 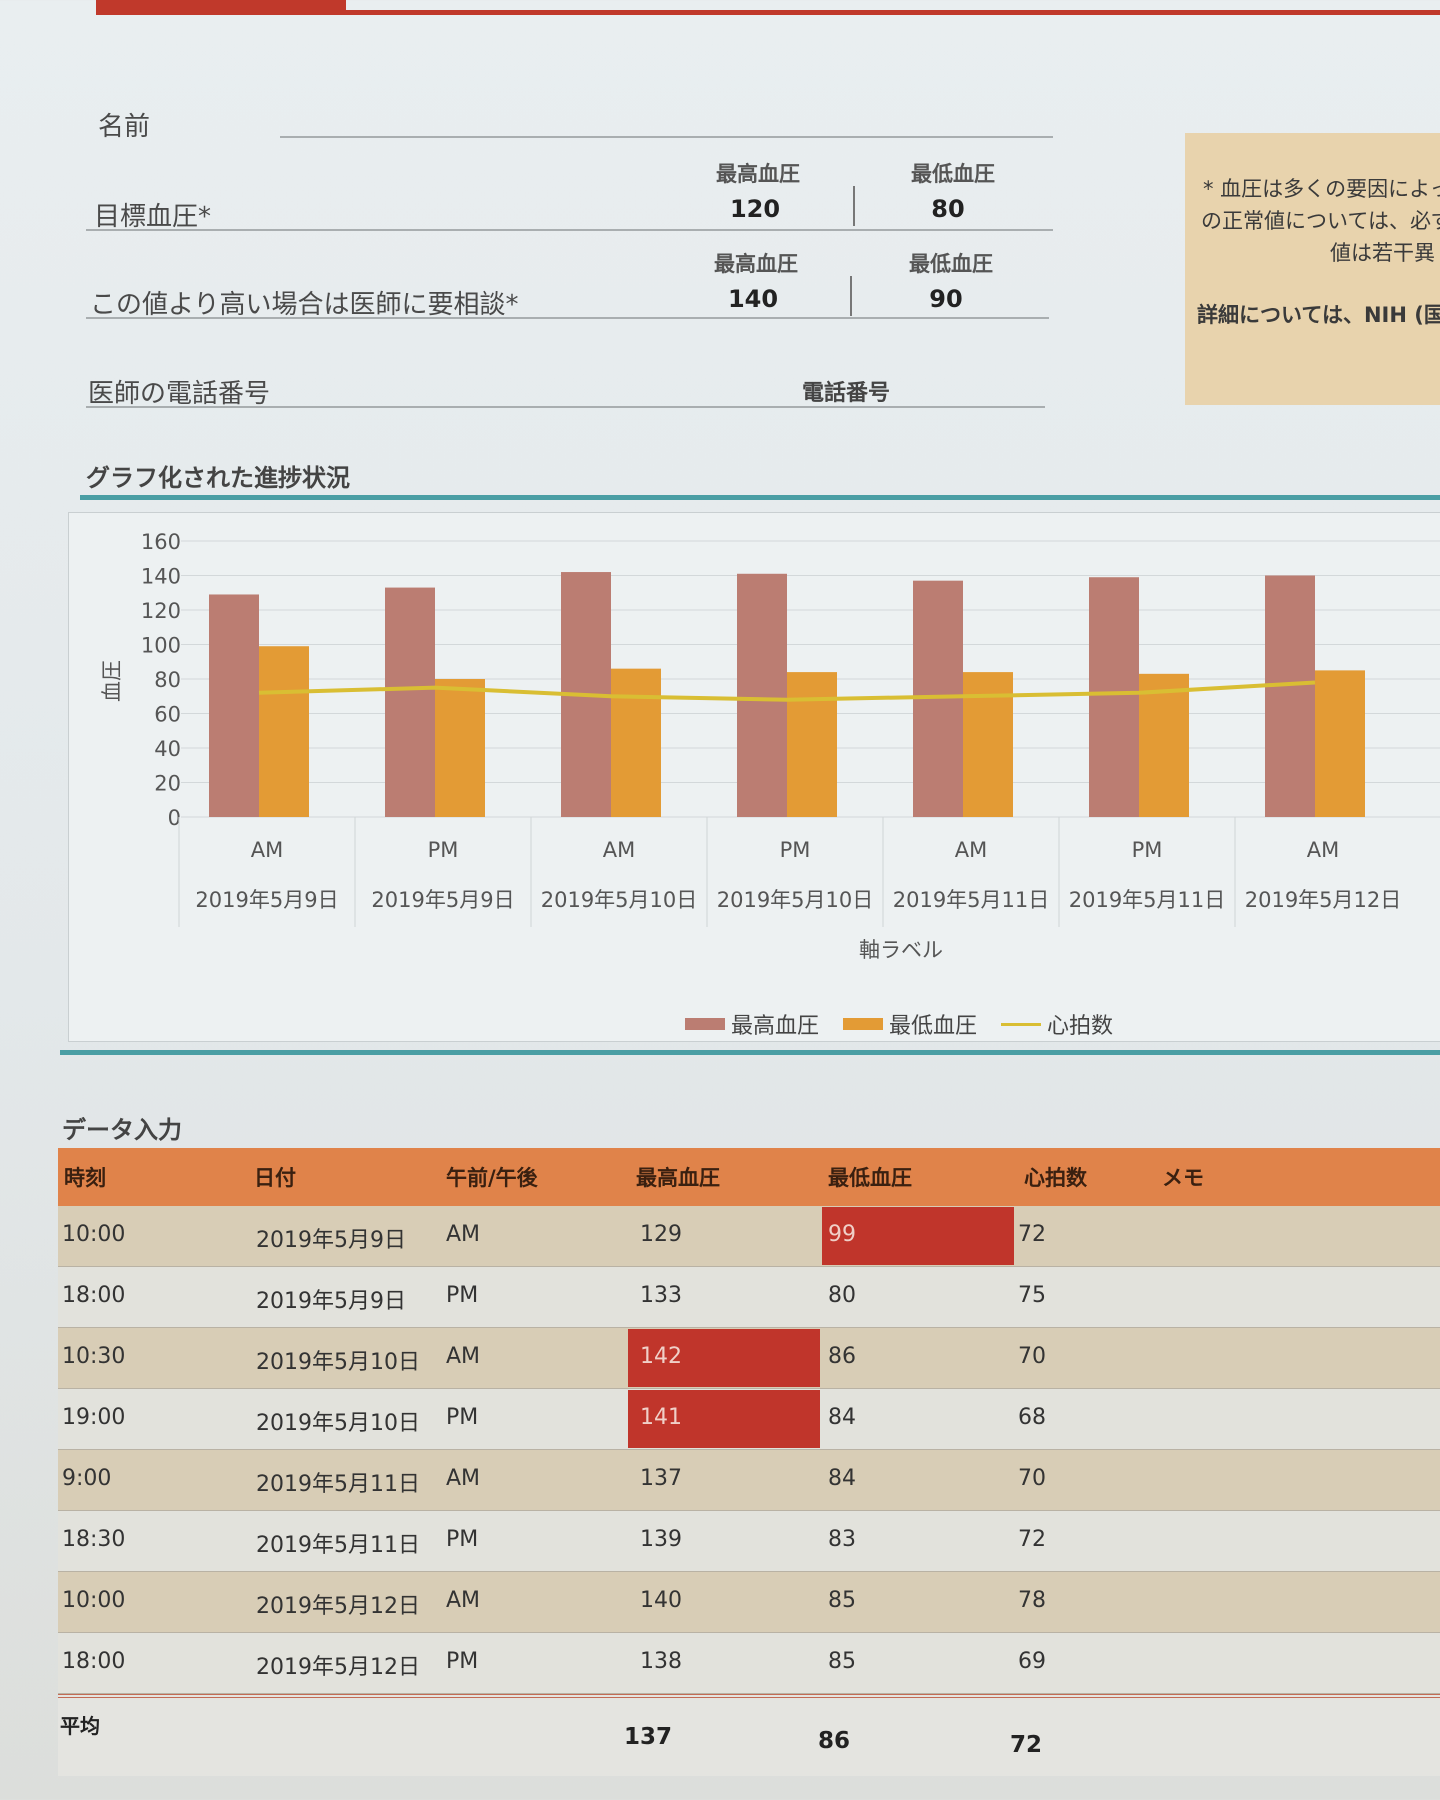 I want to click on consult-sys-value: 140, so click(x=753, y=299).